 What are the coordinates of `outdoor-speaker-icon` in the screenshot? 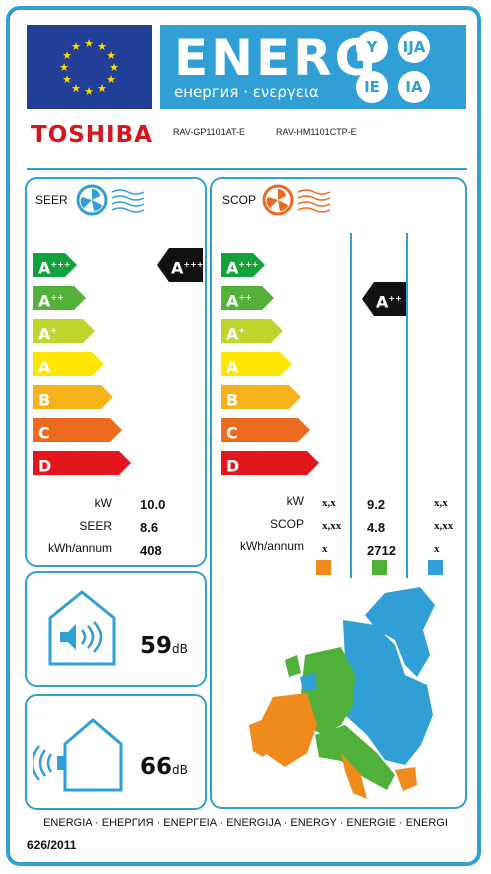 It's located at (78, 755).